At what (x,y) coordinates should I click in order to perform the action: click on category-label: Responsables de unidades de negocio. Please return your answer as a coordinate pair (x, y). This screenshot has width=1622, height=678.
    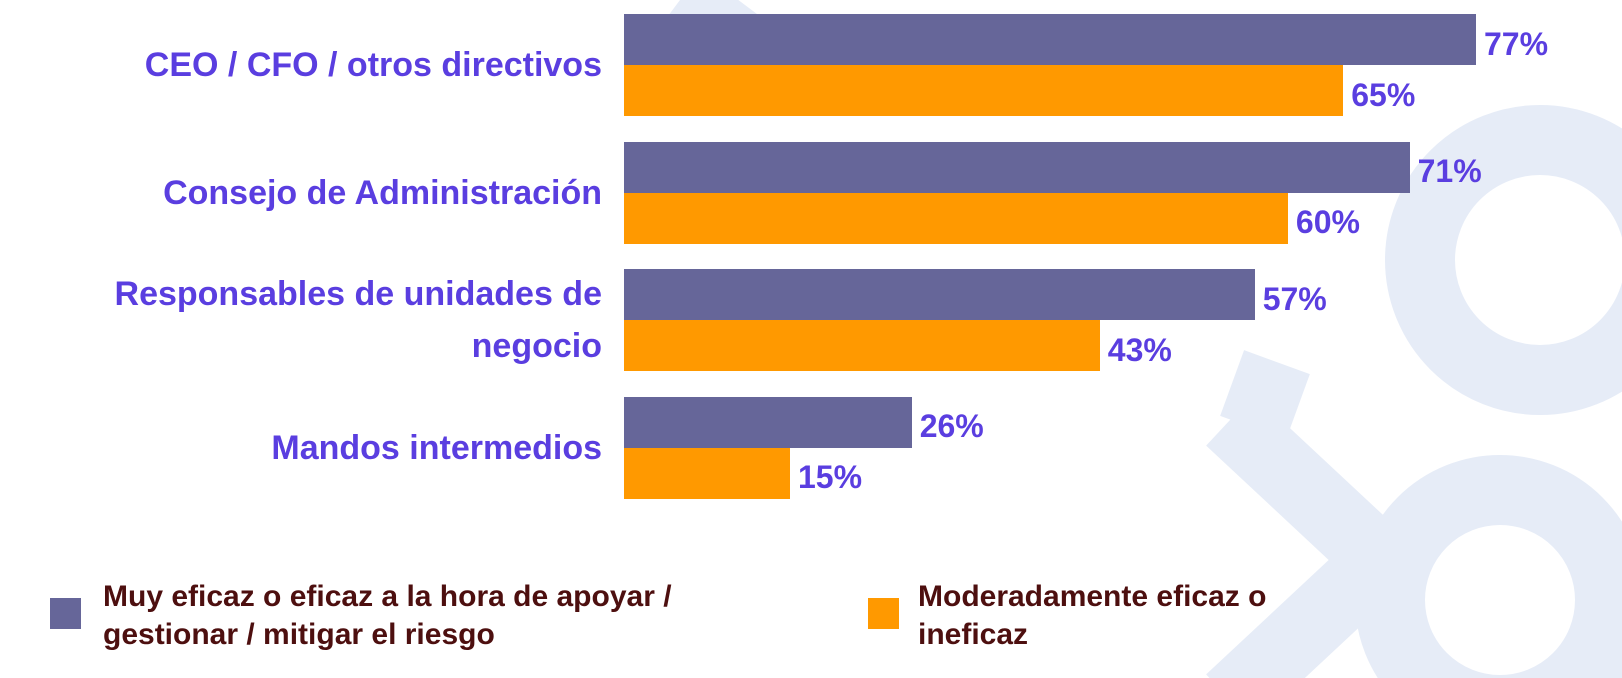
    Looking at the image, I should click on (358, 320).